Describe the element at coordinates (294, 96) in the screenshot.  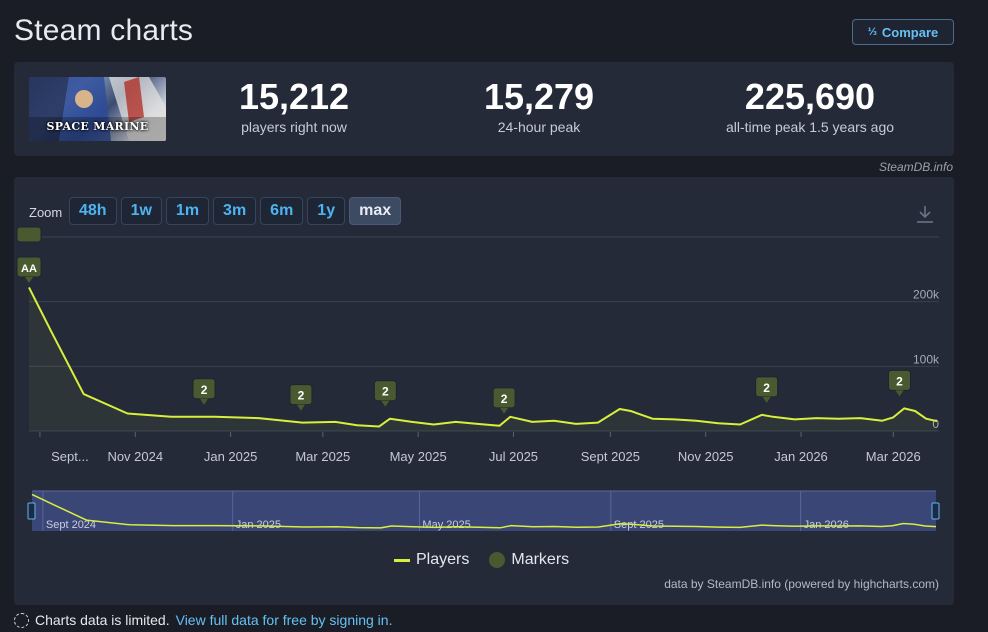
I see `stat-value: 15,212` at that location.